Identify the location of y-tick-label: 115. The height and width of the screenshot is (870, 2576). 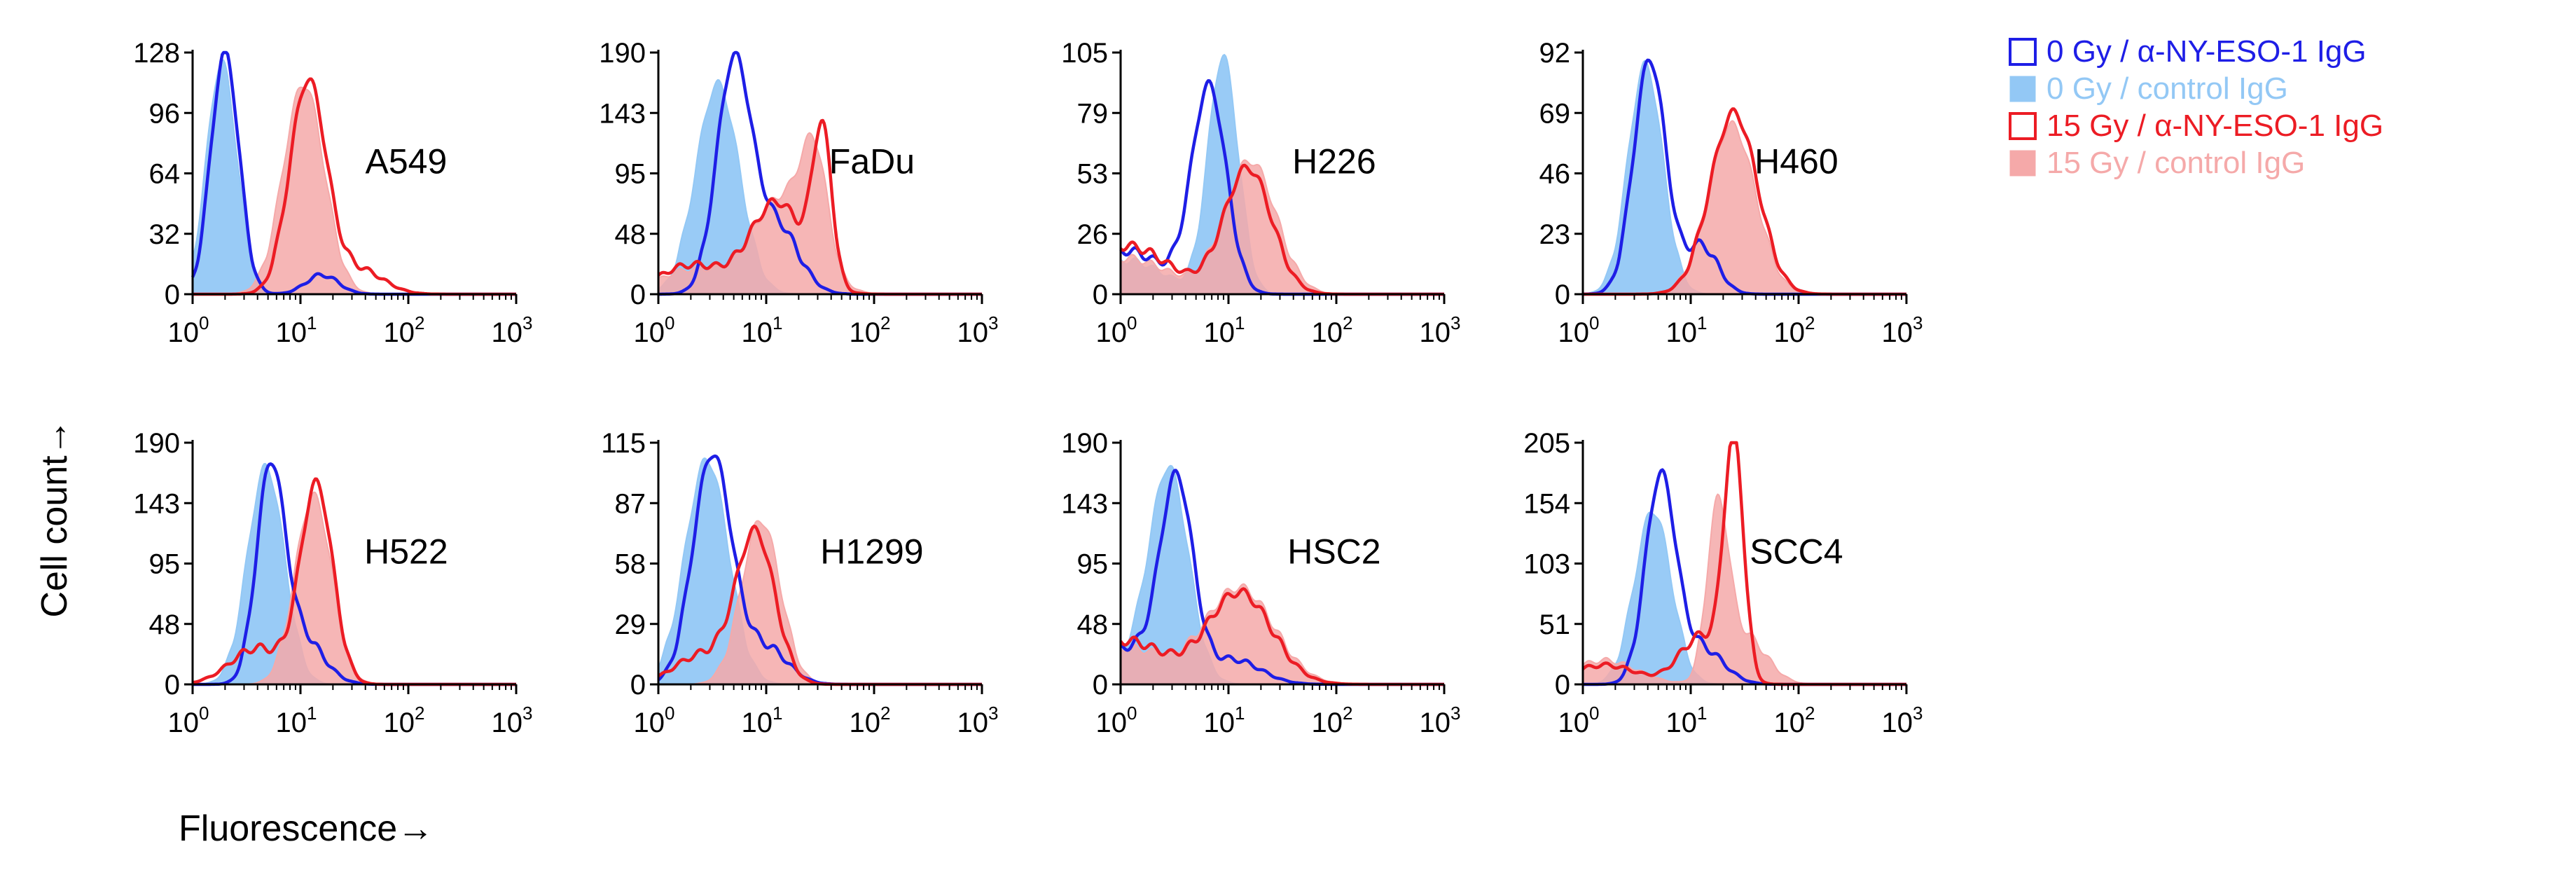
(623, 443).